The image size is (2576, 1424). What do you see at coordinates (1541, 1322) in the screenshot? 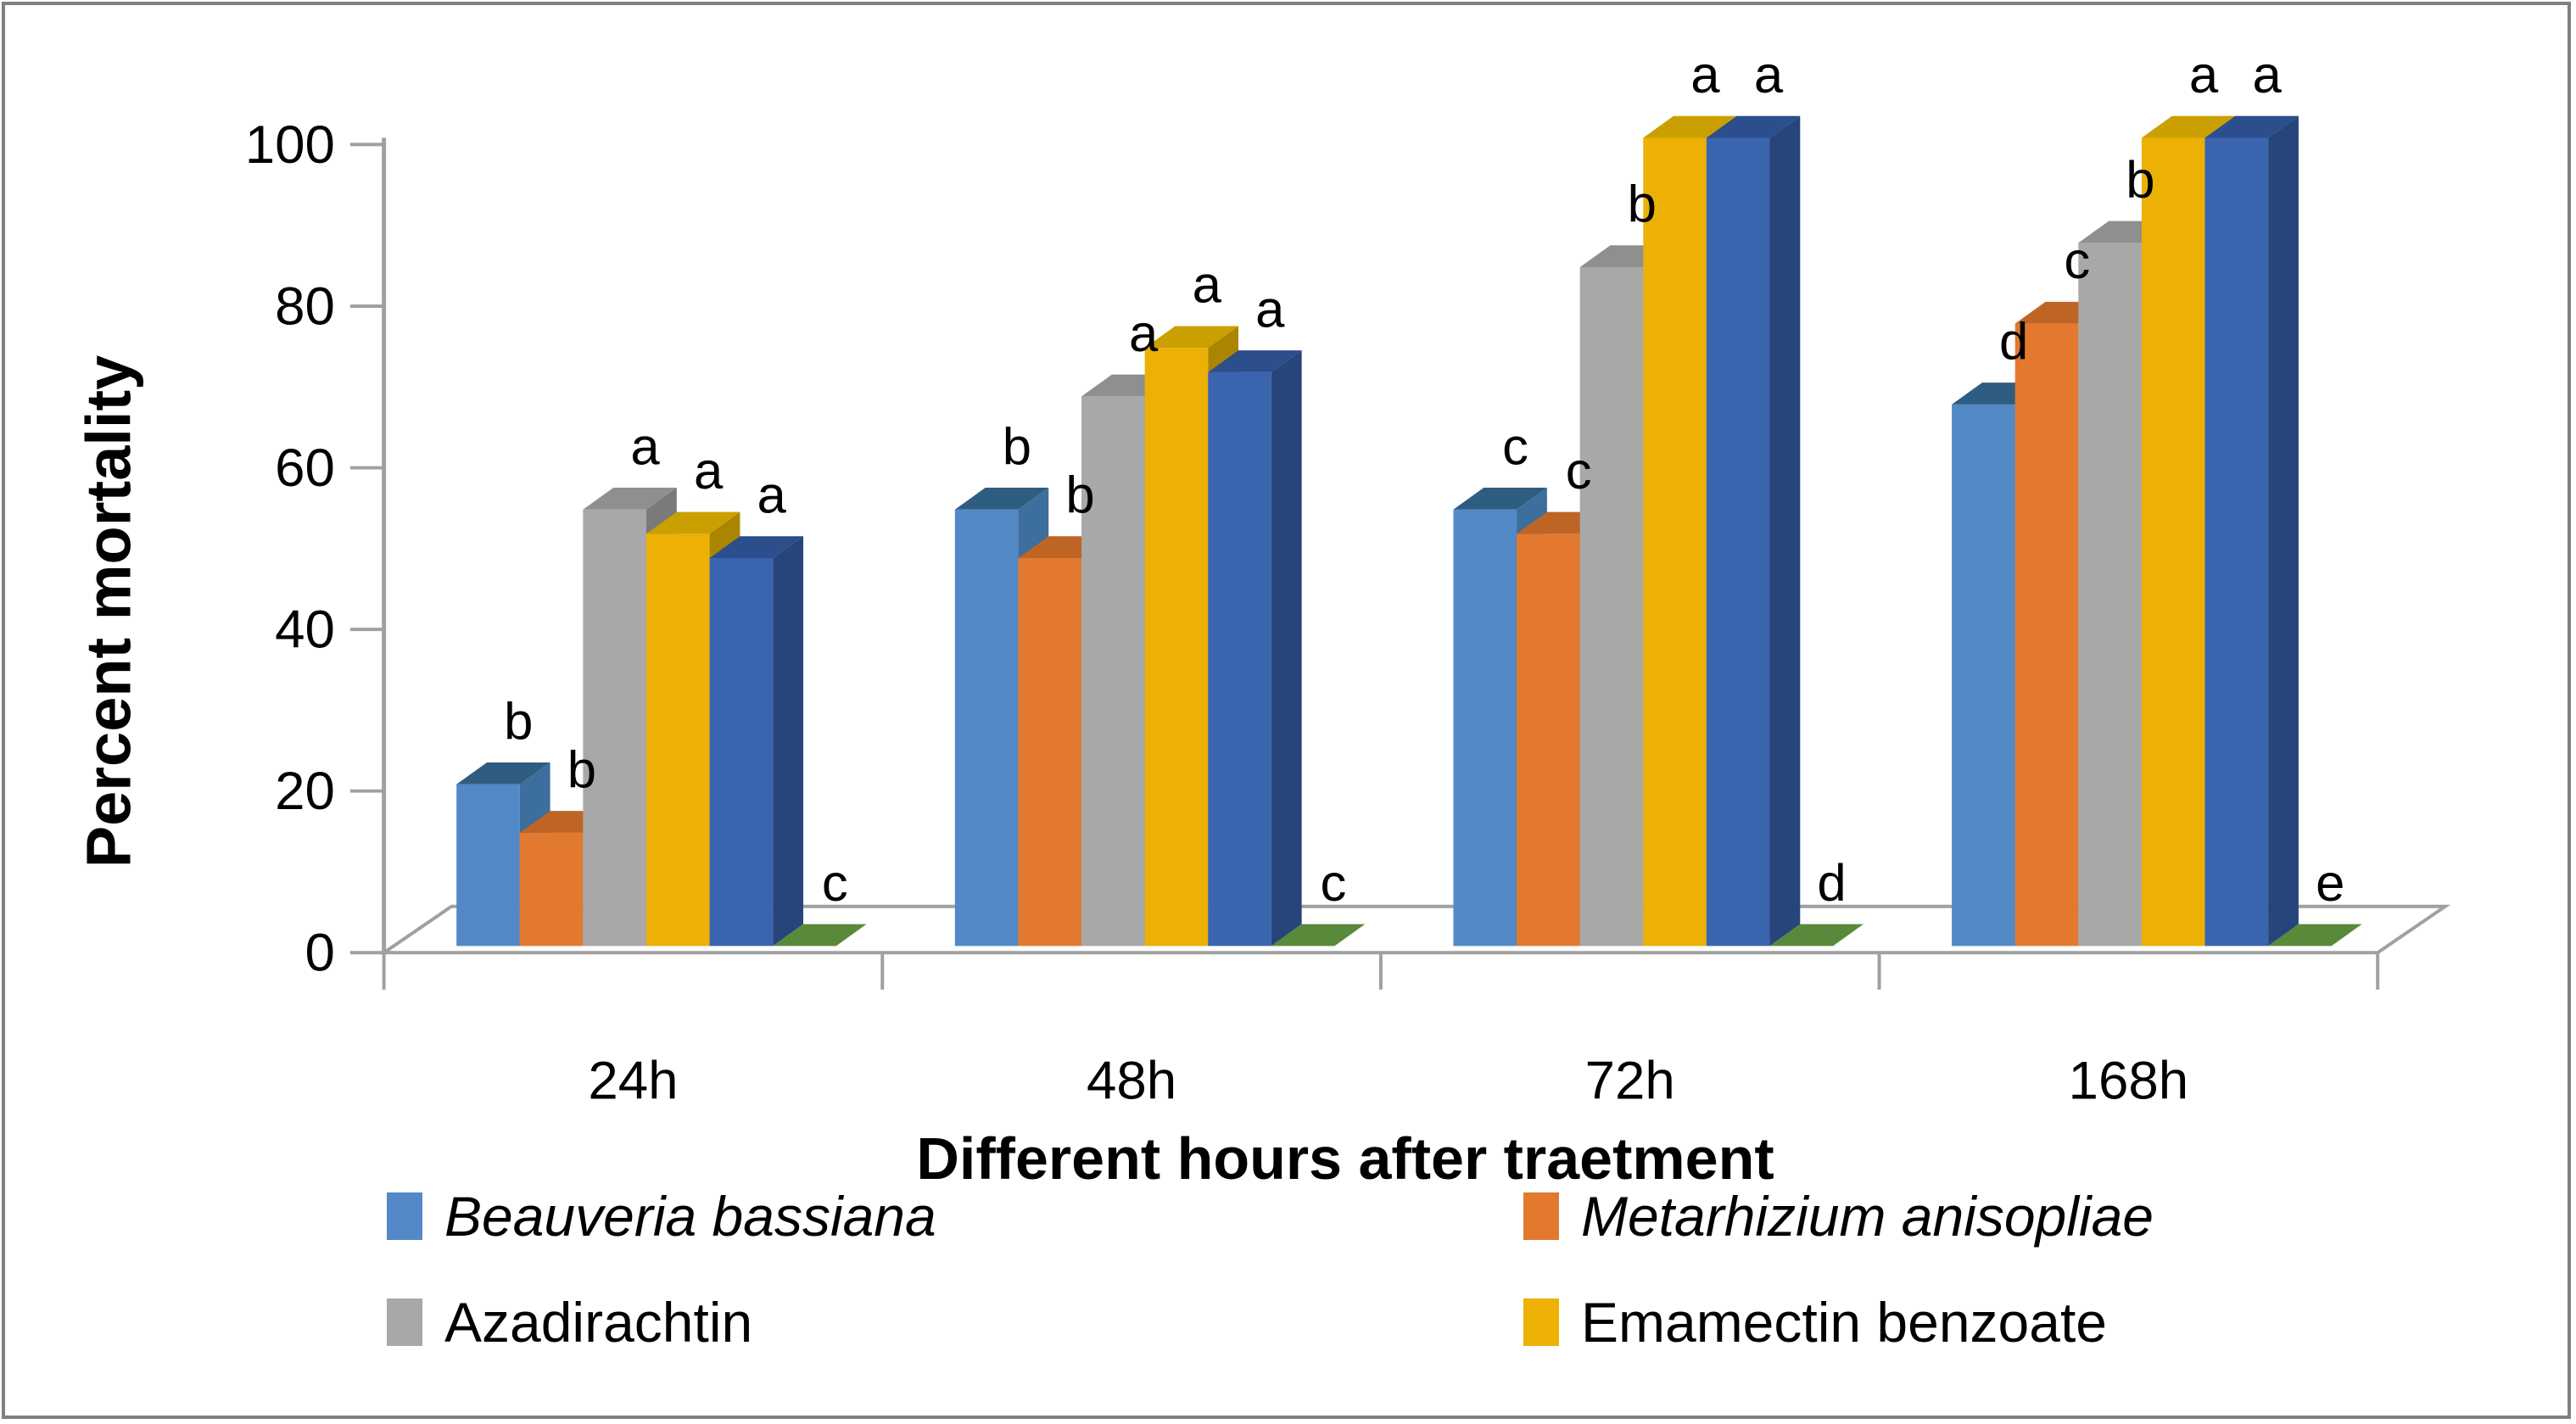
I see `legend-swatch-emamectin-benzoate` at bounding box center [1541, 1322].